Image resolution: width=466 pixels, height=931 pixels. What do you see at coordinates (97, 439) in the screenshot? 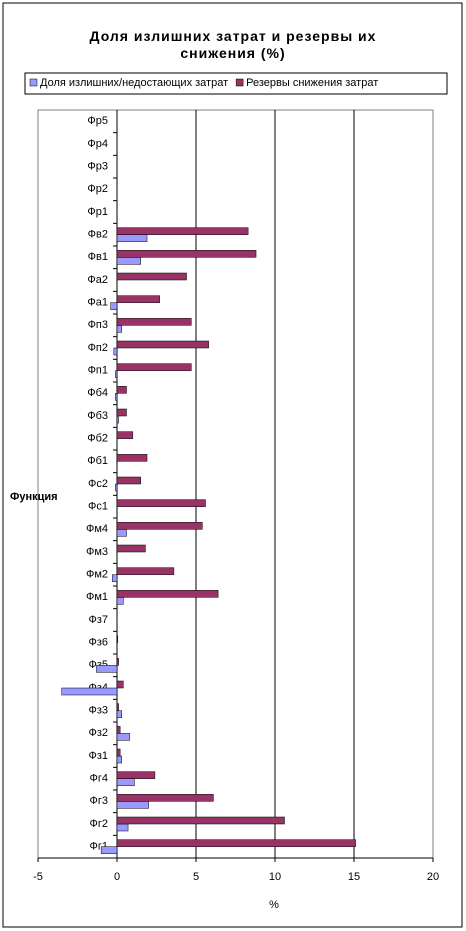
I see `y-tick-label: Фб2` at bounding box center [97, 439].